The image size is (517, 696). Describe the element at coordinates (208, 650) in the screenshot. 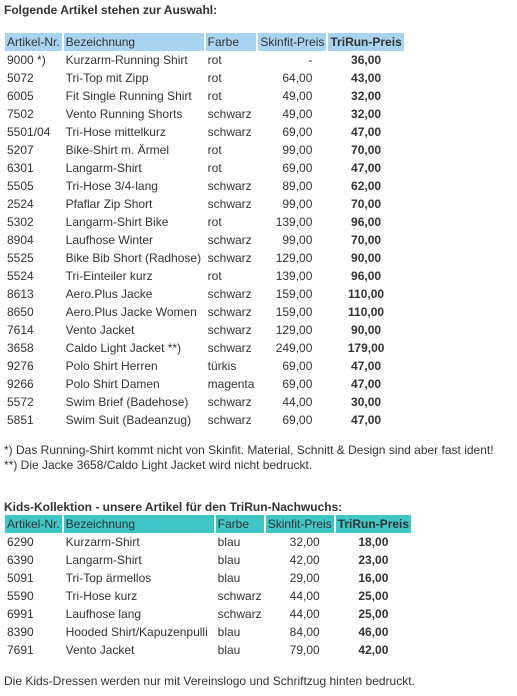

I see `table-row: 7691 Vento Jacket blau 79,00 42,00` at that location.